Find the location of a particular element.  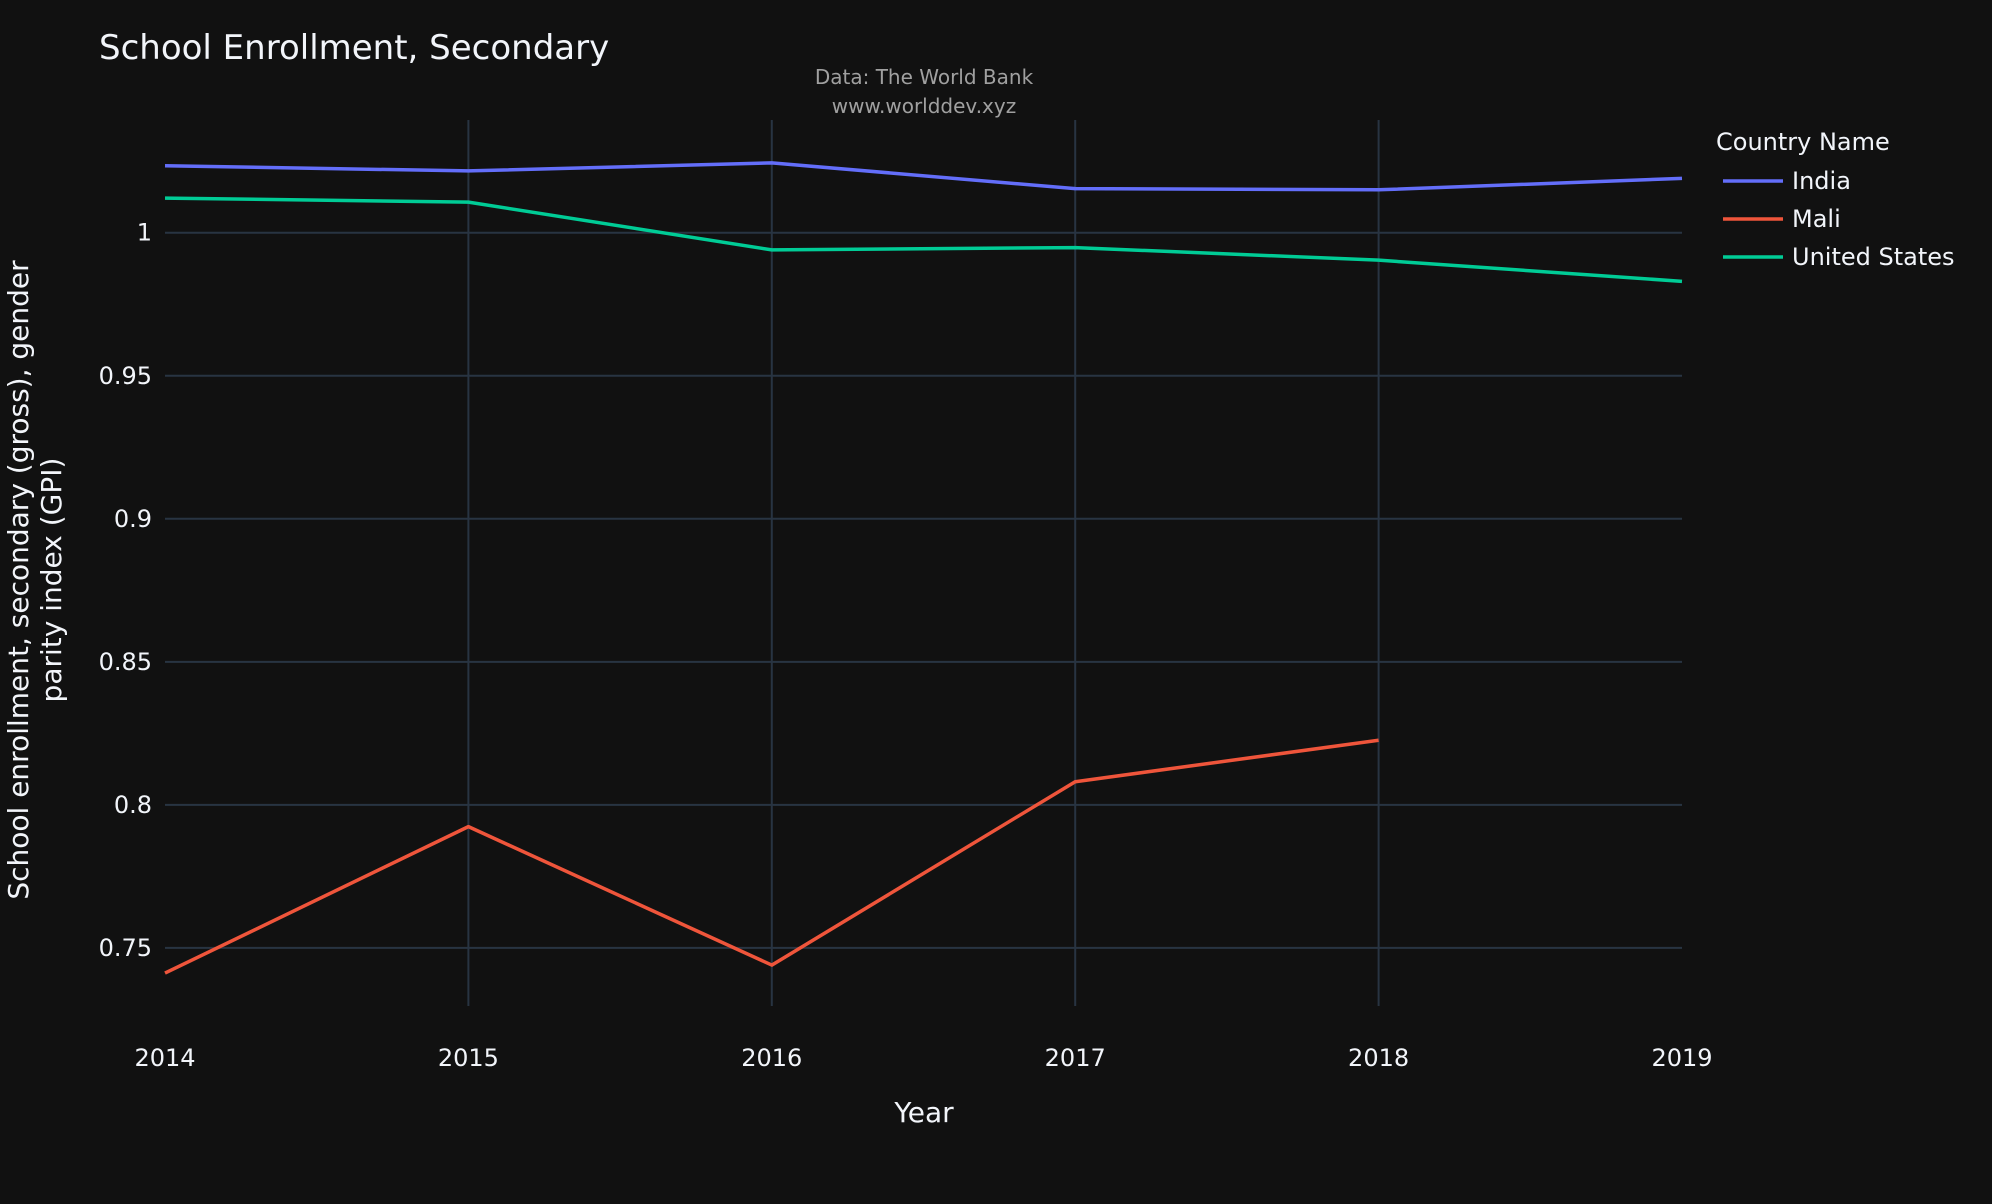

x-tick-label: 2019 is located at coordinates (1681, 1058).